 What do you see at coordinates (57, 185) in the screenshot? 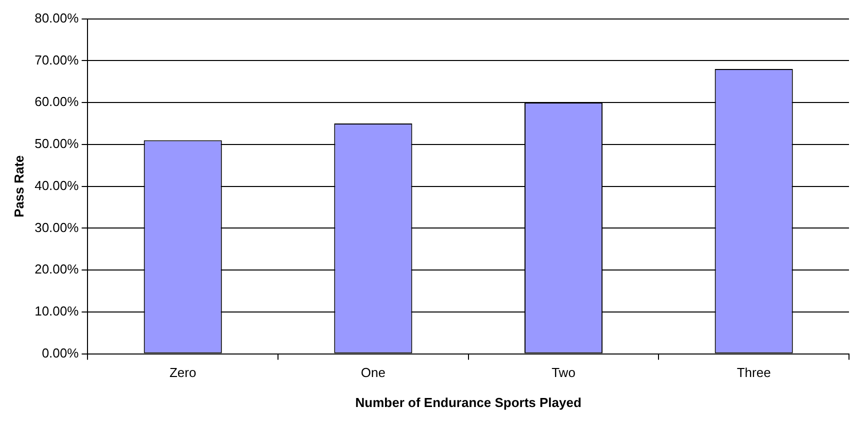
I see `y-tick-label: 40.00%` at bounding box center [57, 185].